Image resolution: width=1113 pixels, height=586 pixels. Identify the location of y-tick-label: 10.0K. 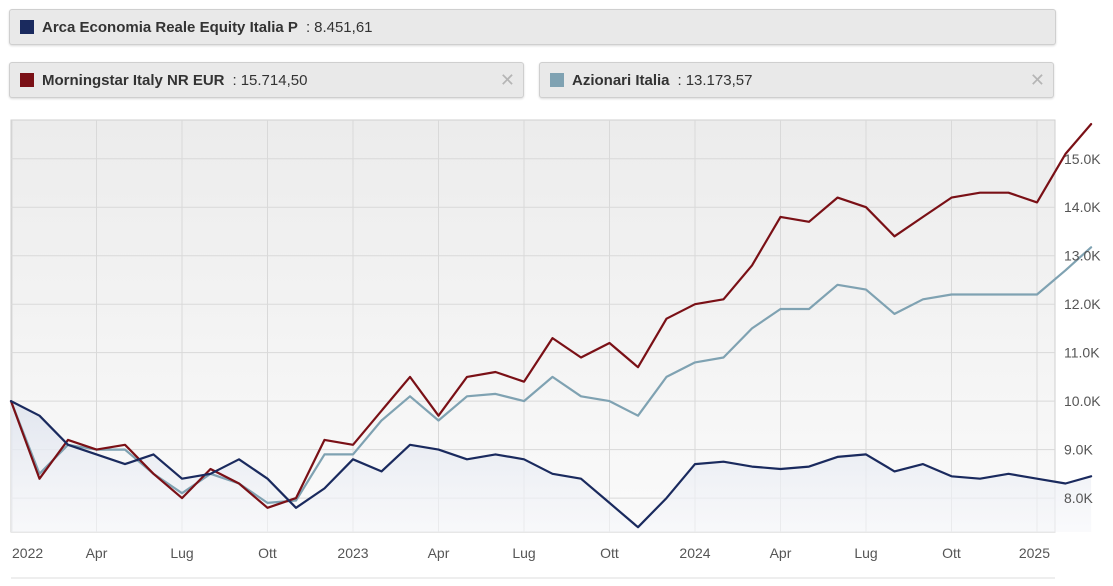
(1082, 401).